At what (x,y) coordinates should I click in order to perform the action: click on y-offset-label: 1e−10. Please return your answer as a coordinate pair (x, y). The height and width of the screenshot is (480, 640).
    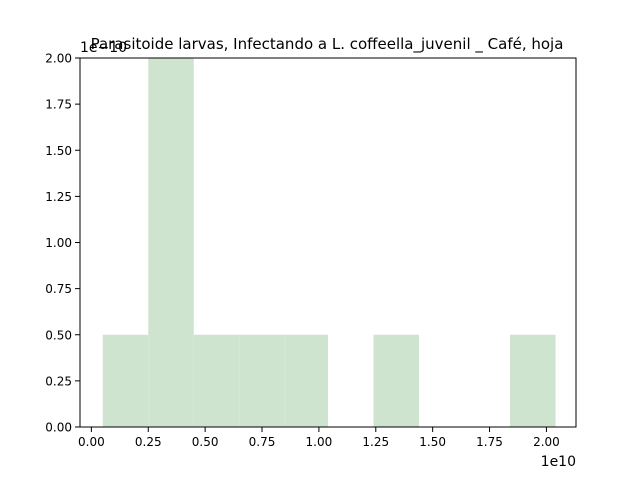
    Looking at the image, I should click on (103, 48).